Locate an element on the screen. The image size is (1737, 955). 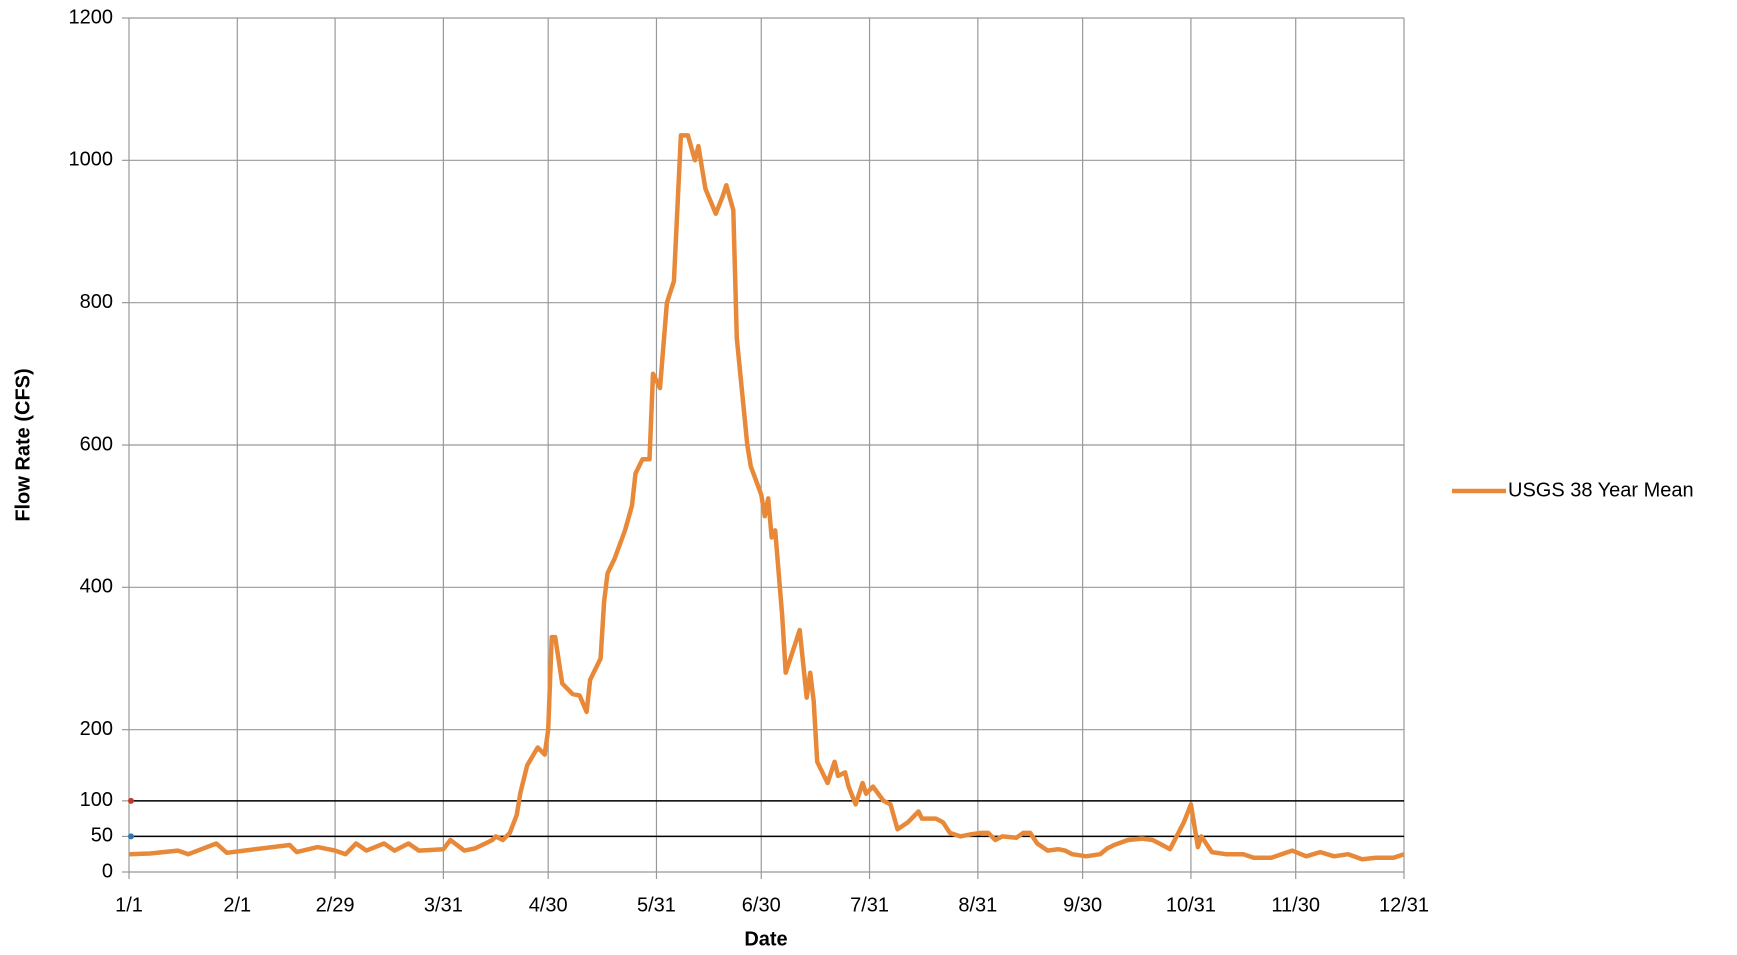
x-tick-label: 2/1 is located at coordinates (237, 905).